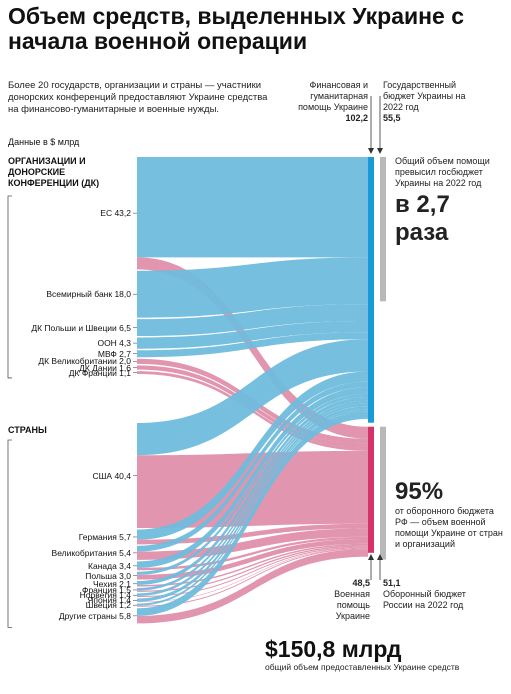 This screenshot has width=511, height=694. What do you see at coordinates (424, 599) in the screenshot?
I see `defense-footer-label: Оборонный бюджет России на 2022 год` at bounding box center [424, 599].